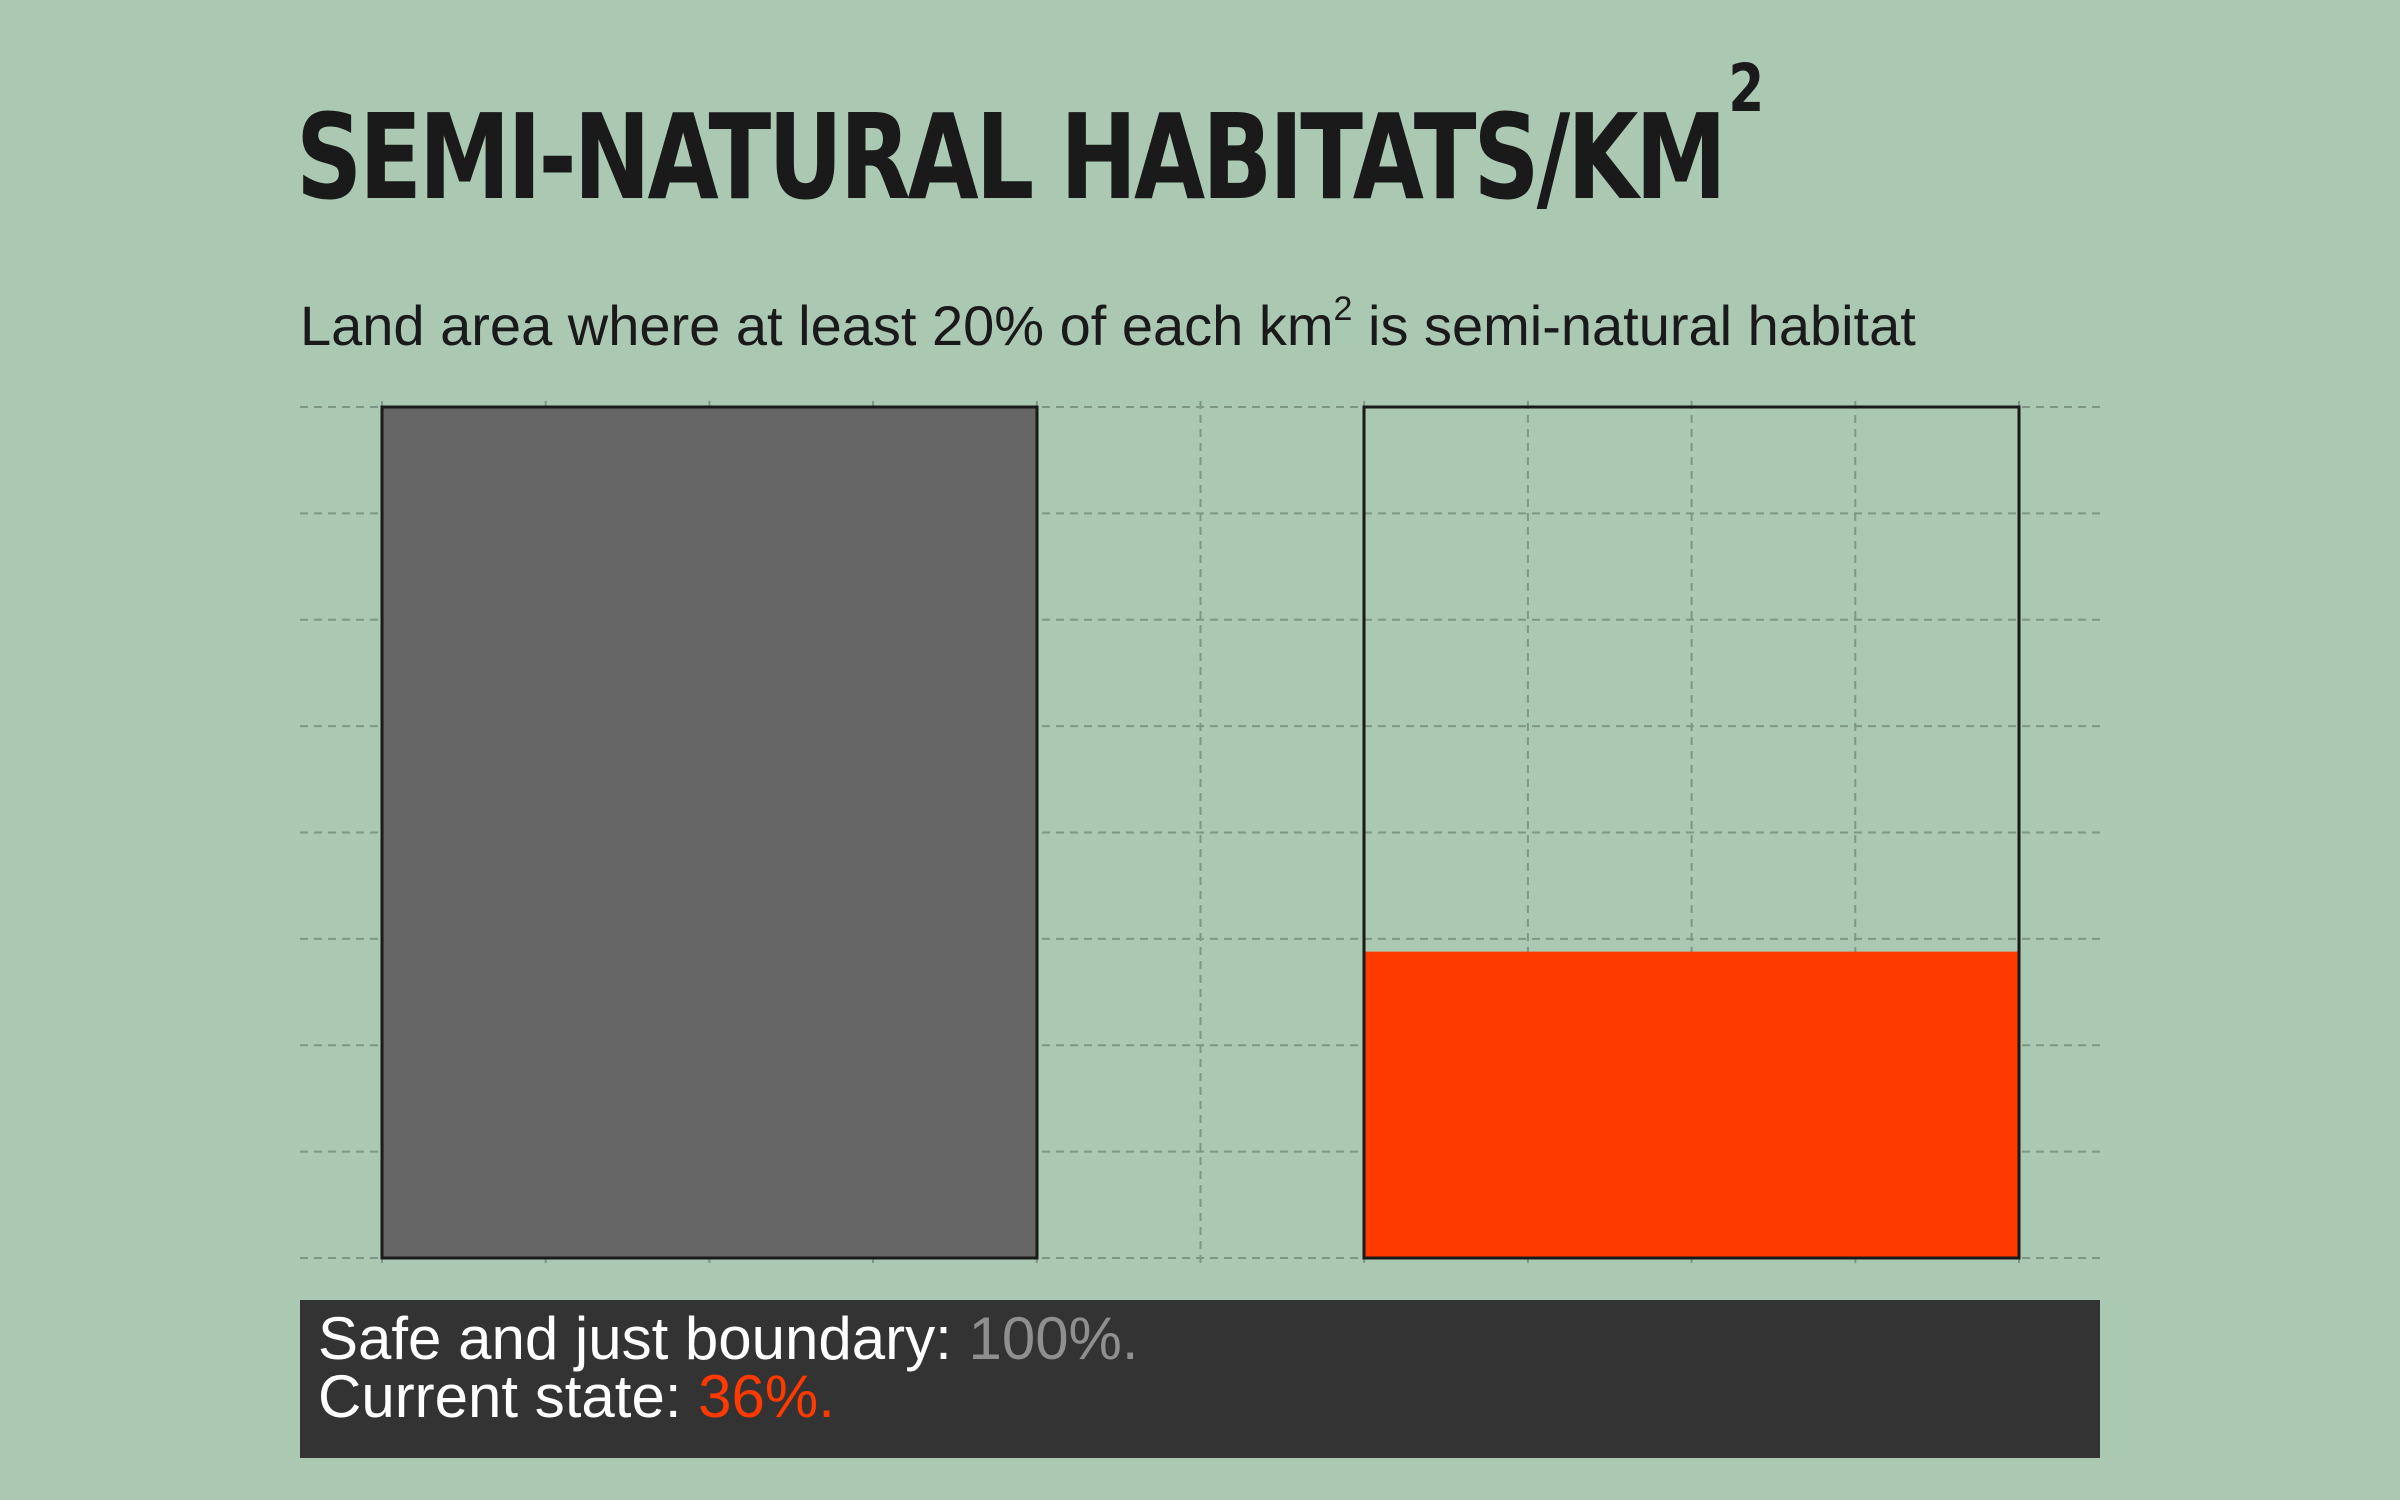 Image resolution: width=2400 pixels, height=1500 pixels. What do you see at coordinates (1634, 325) in the screenshot?
I see `subtitle-text-after: is semi-natural habitat` at bounding box center [1634, 325].